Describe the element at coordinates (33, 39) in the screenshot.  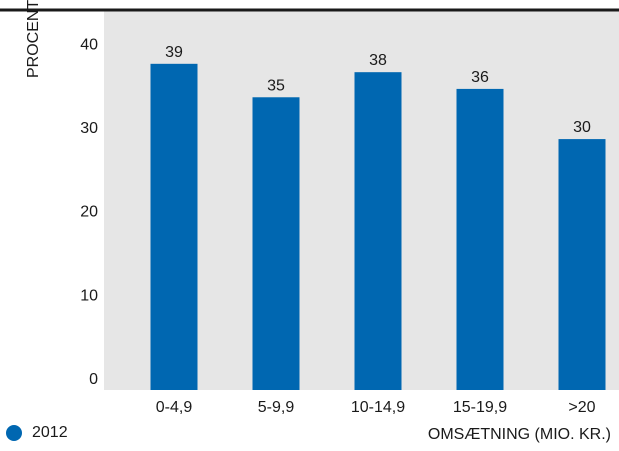
I see `y-axis-label: PROCENT` at that location.